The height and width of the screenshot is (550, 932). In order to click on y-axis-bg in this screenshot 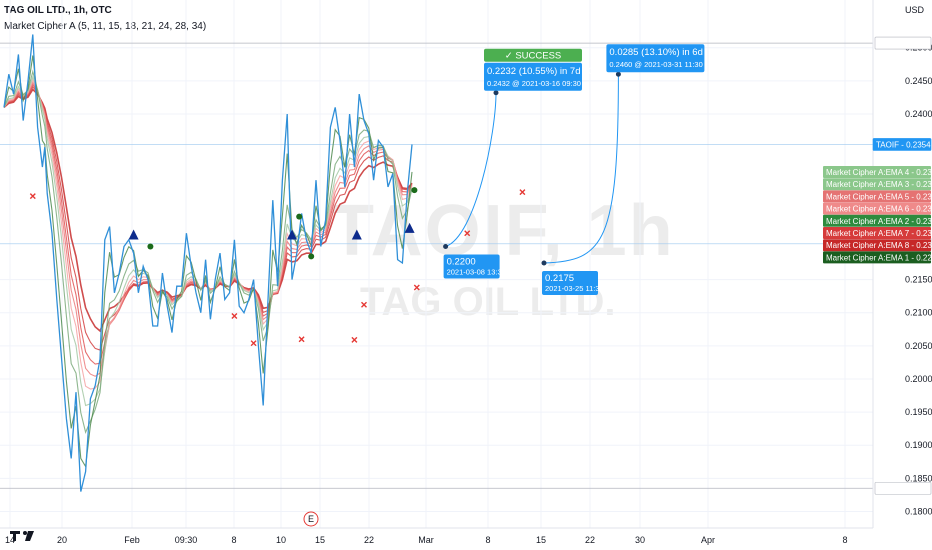, I will do `click(903, 275)`.